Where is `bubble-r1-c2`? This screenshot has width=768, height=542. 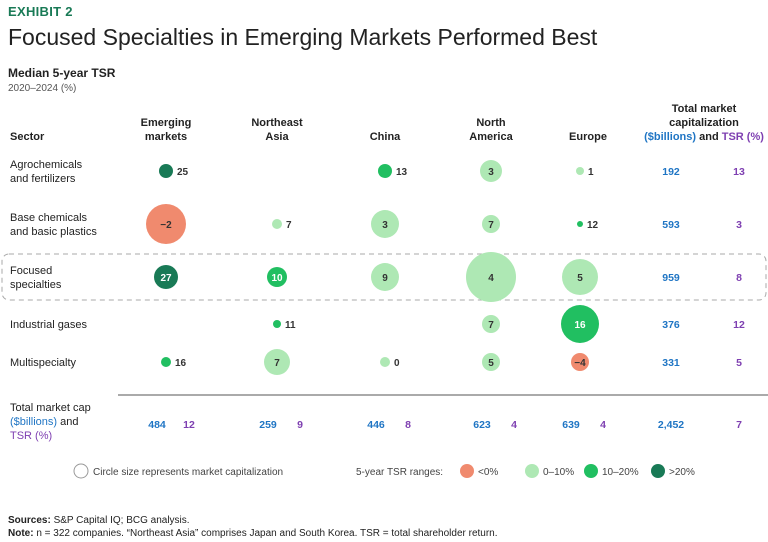 bubble-r1-c2 is located at coordinates (385, 224).